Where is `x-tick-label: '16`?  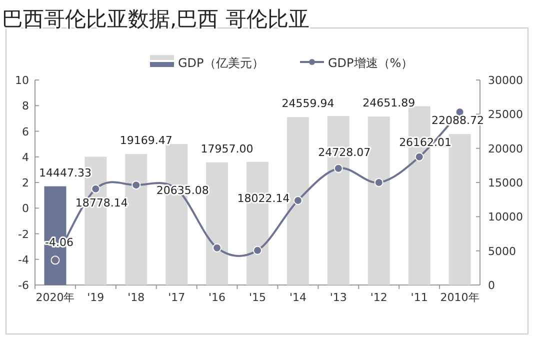
x-tick-label: '16 is located at coordinates (217, 297).